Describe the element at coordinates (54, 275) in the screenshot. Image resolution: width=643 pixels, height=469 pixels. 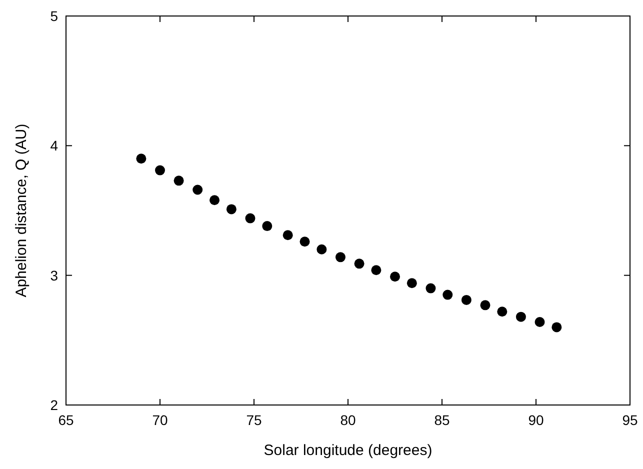
I see `y-tick-label: 3` at that location.